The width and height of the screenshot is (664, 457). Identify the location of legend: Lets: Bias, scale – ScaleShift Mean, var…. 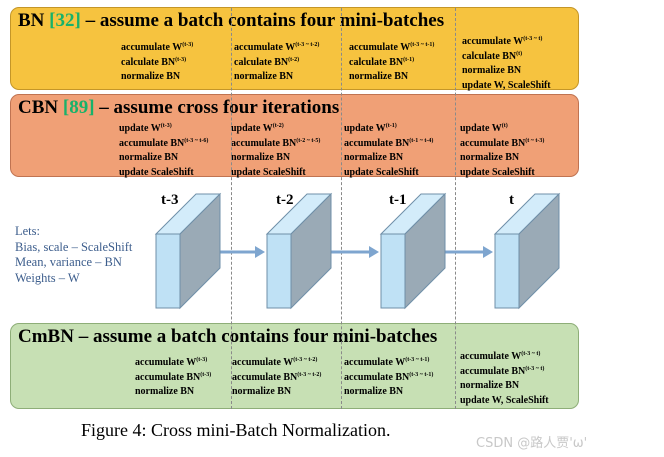
(73, 255).